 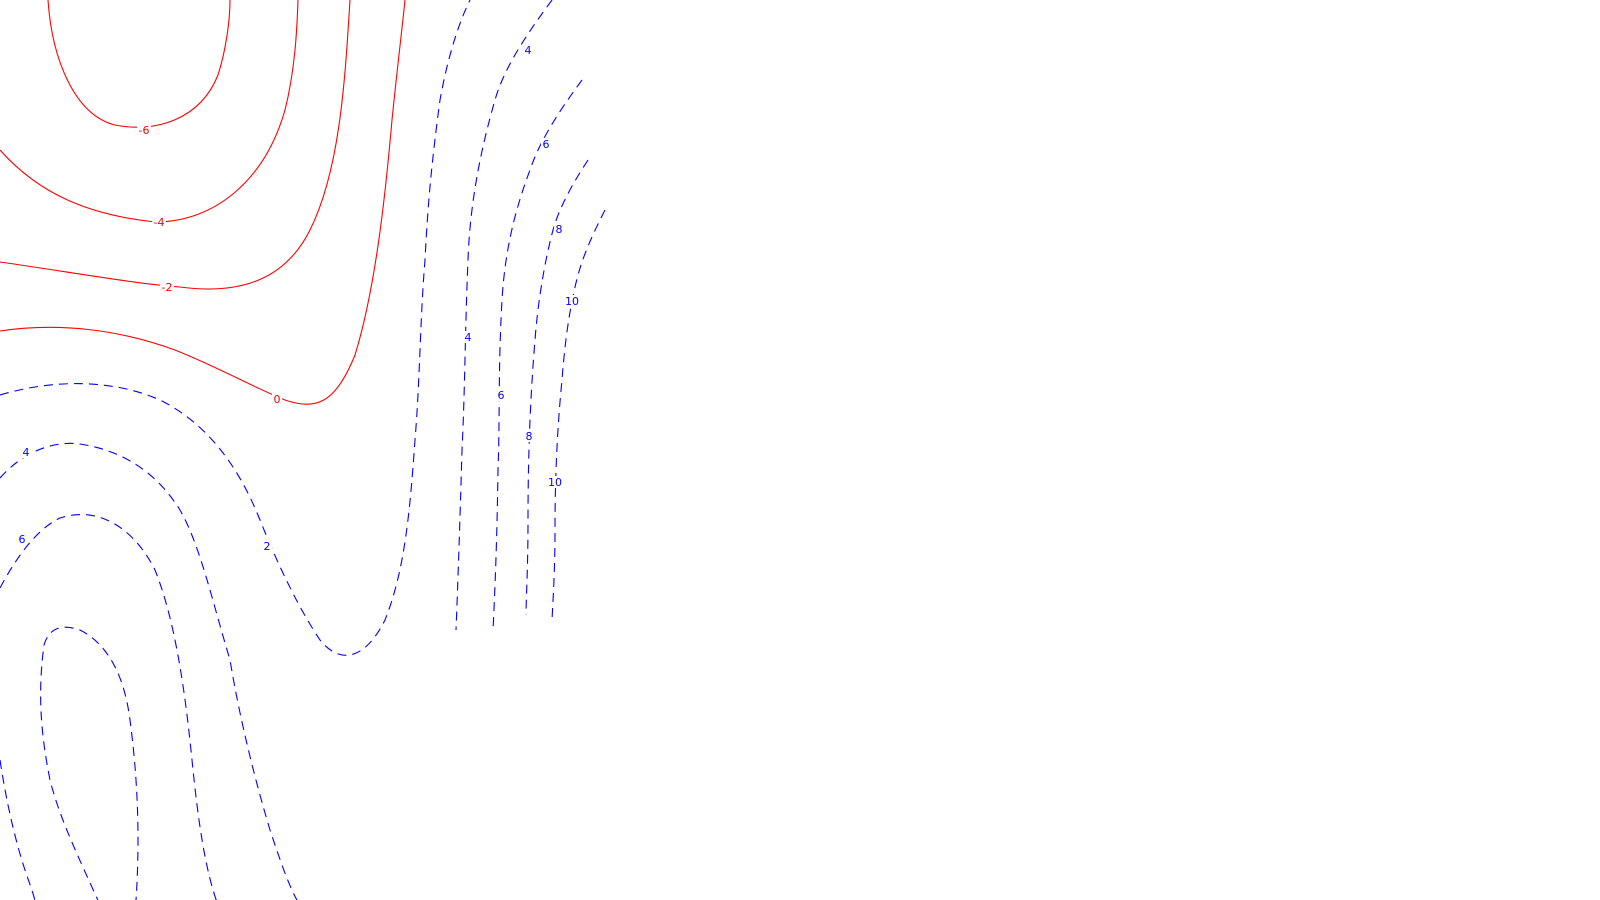 I want to click on contour-label-p2: 2, so click(x=267, y=546).